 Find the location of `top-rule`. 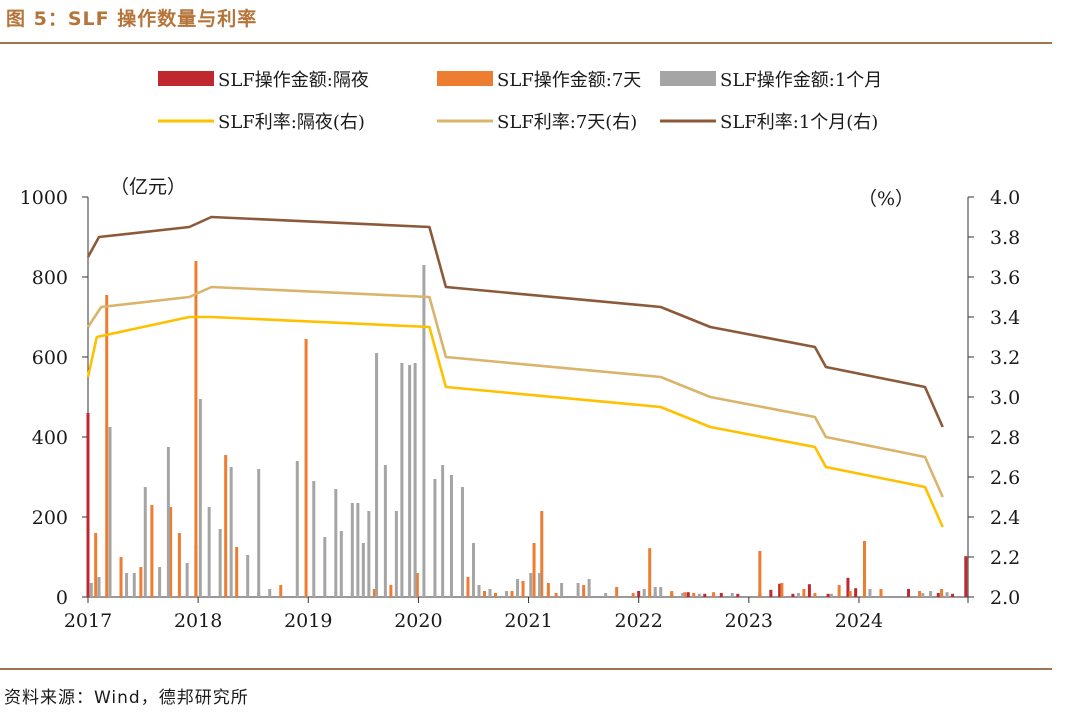

top-rule is located at coordinates (526, 43).